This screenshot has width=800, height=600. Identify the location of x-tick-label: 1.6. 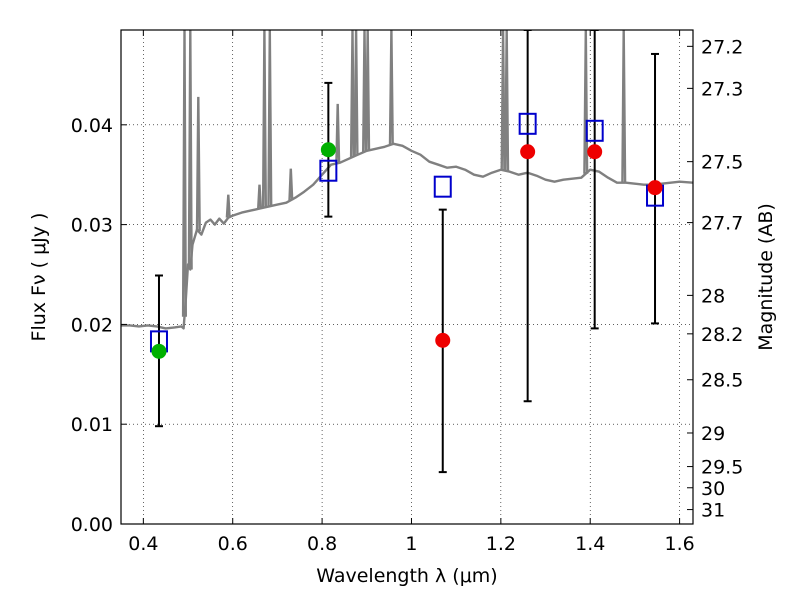
(679, 544).